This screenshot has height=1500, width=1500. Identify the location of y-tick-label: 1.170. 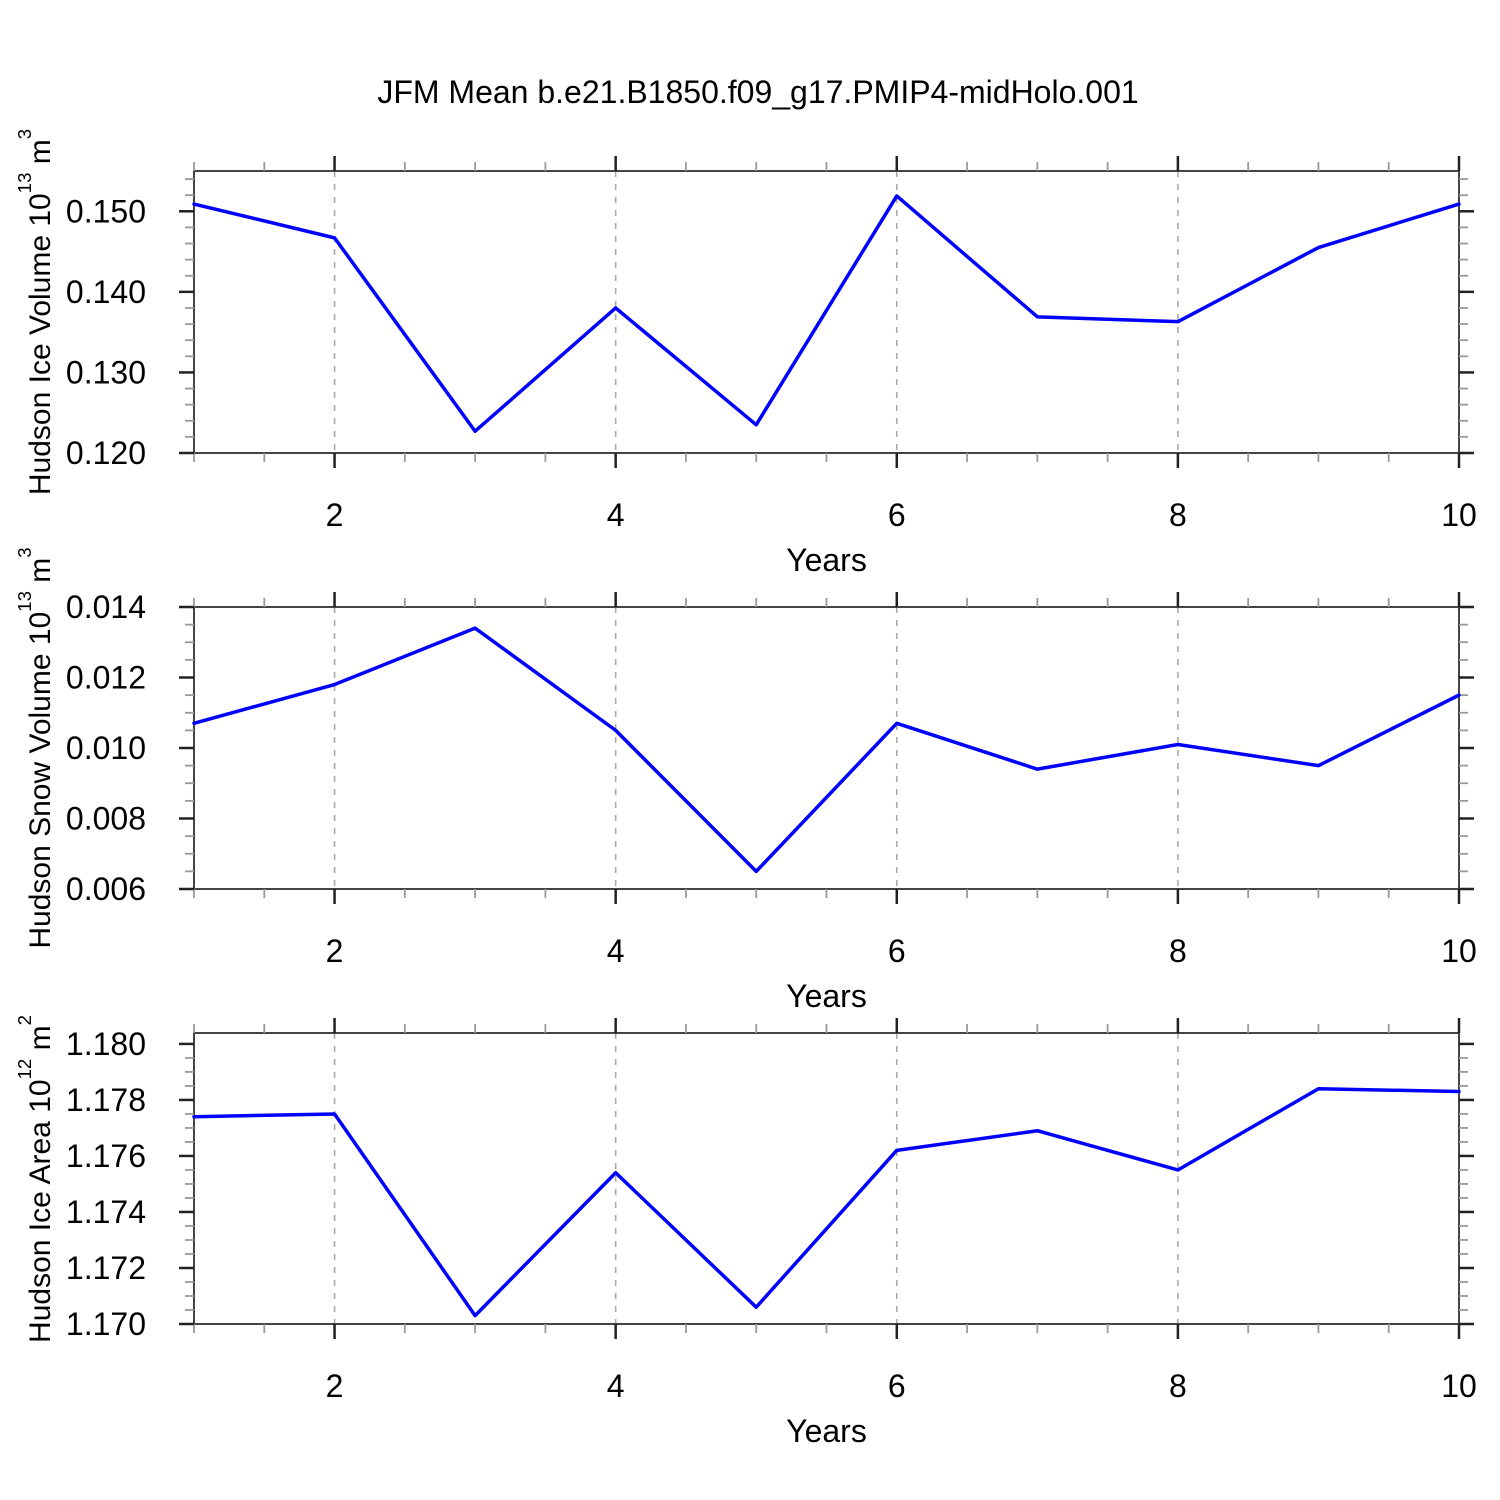
(106, 1324).